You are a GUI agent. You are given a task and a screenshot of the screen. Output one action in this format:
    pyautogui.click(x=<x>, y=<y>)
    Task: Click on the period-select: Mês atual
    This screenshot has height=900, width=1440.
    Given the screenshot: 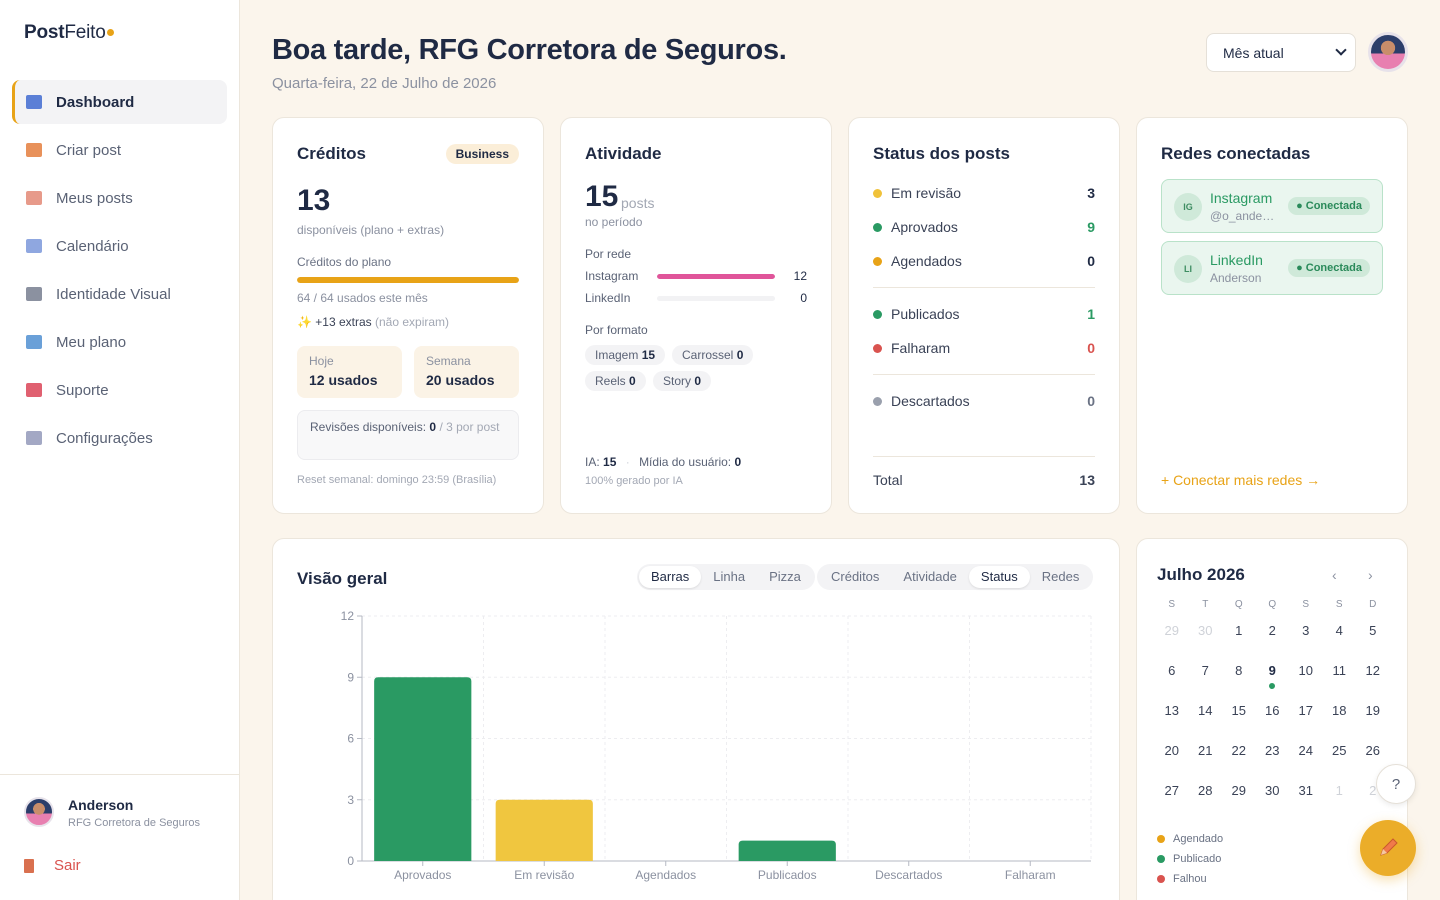 What is the action you would take?
    pyautogui.click(x=1281, y=52)
    